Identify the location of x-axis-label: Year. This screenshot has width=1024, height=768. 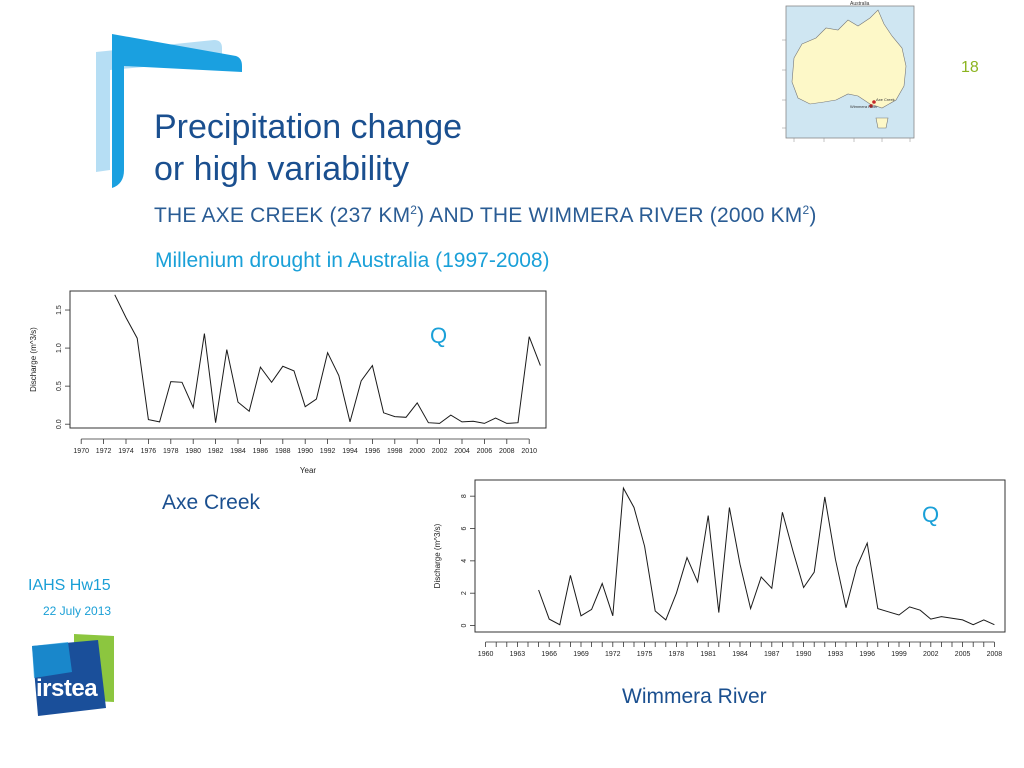
(308, 469).